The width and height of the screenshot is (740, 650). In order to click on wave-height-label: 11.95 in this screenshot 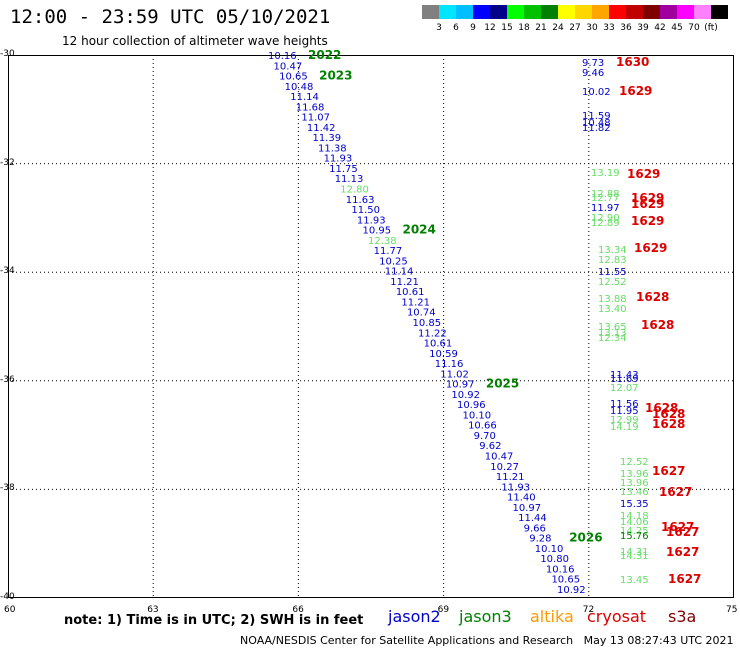, I will do `click(624, 411)`.